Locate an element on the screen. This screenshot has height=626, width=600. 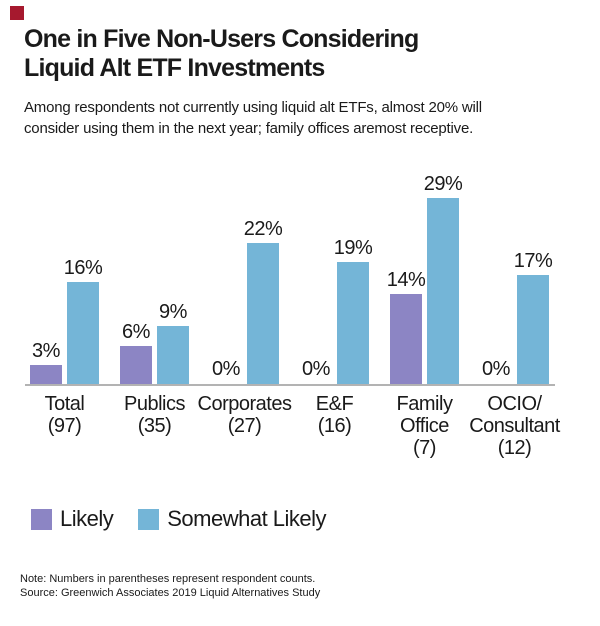
value-label-likely-2: 6% is located at coordinates (136, 332).